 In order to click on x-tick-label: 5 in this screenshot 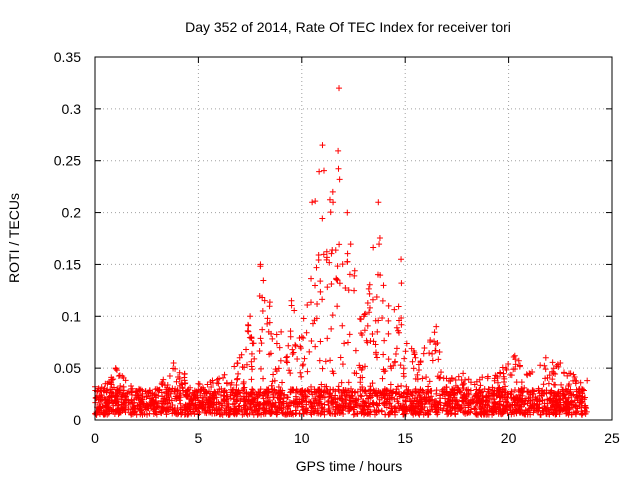, I will do `click(199, 438)`.